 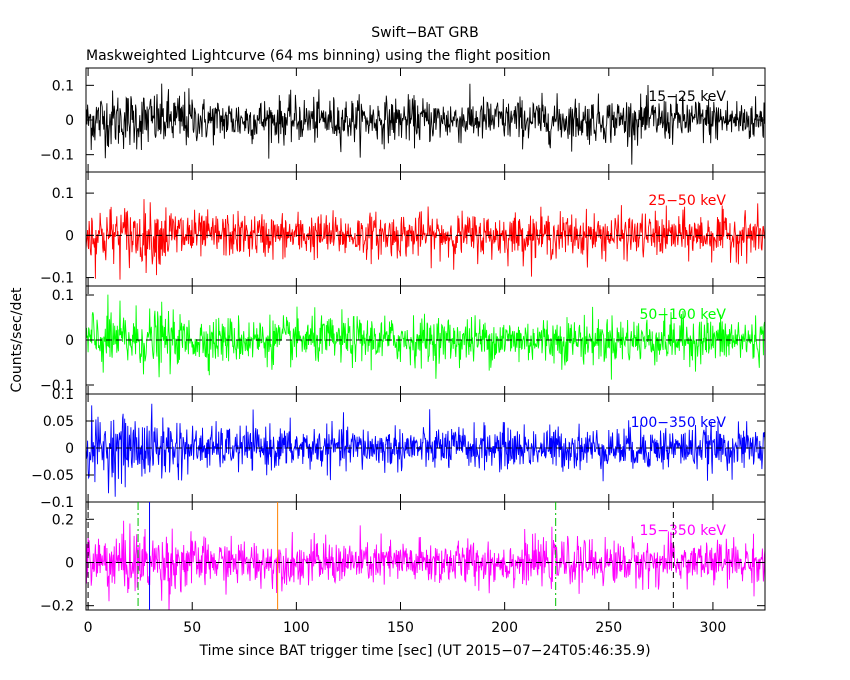 What do you see at coordinates (63, 194) in the screenshot?
I see `y-tick-label-1-2: 0.1` at bounding box center [63, 194].